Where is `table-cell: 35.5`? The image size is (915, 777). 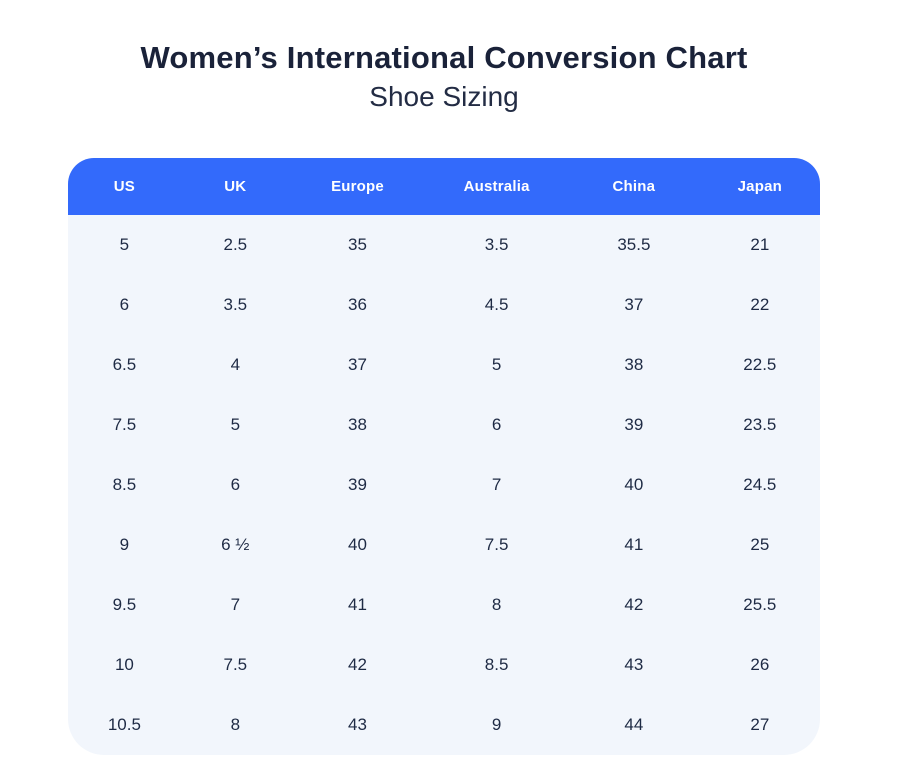 table-cell: 35.5 is located at coordinates (634, 244).